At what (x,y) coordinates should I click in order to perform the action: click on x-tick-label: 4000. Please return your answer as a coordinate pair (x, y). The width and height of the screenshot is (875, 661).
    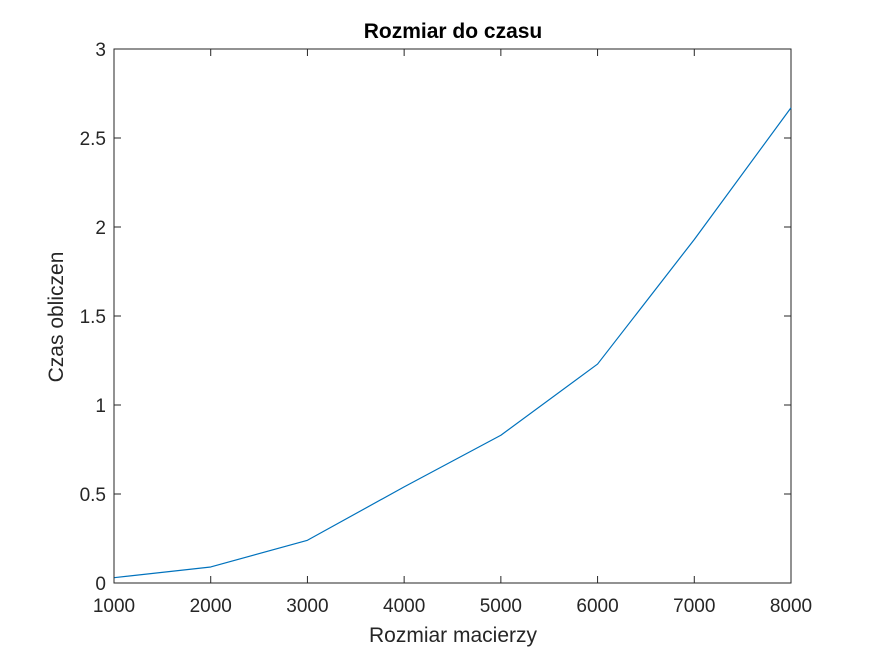
    Looking at the image, I should click on (404, 606).